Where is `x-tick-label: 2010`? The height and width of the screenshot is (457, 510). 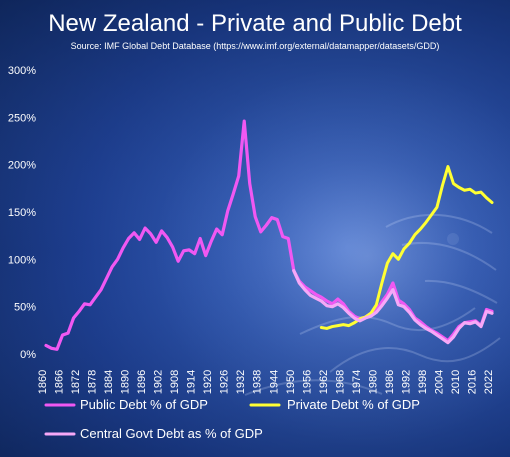 x-tick-label: 2010 is located at coordinates (456, 382).